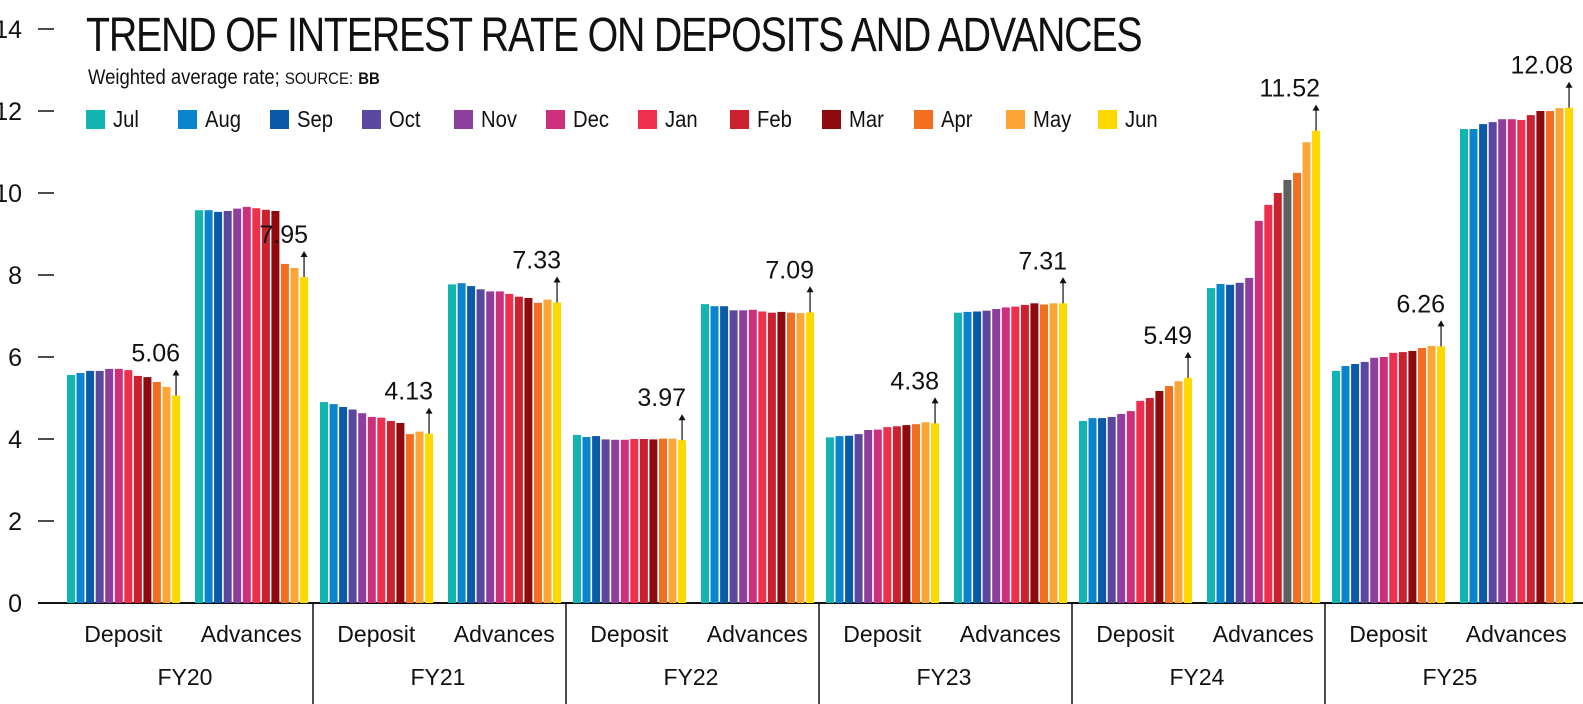 Image resolution: width=1583 pixels, height=704 pixels. What do you see at coordinates (1402, 477) in the screenshot?
I see `bar-fy25-deposit-feb` at bounding box center [1402, 477].